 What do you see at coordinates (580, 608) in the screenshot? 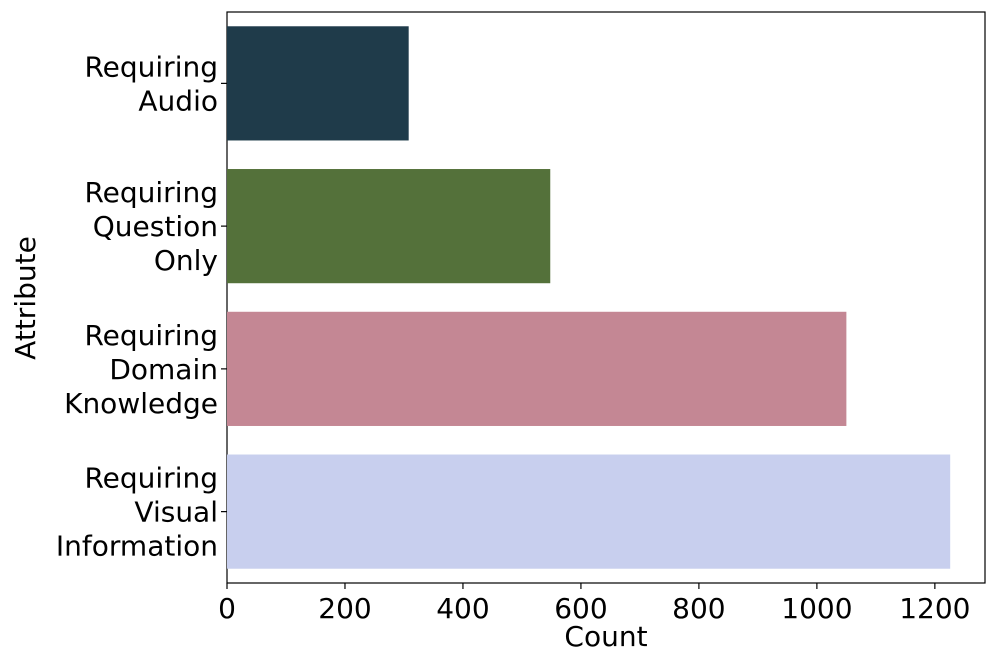
I see `x-tick-label-3: 600` at bounding box center [580, 608].